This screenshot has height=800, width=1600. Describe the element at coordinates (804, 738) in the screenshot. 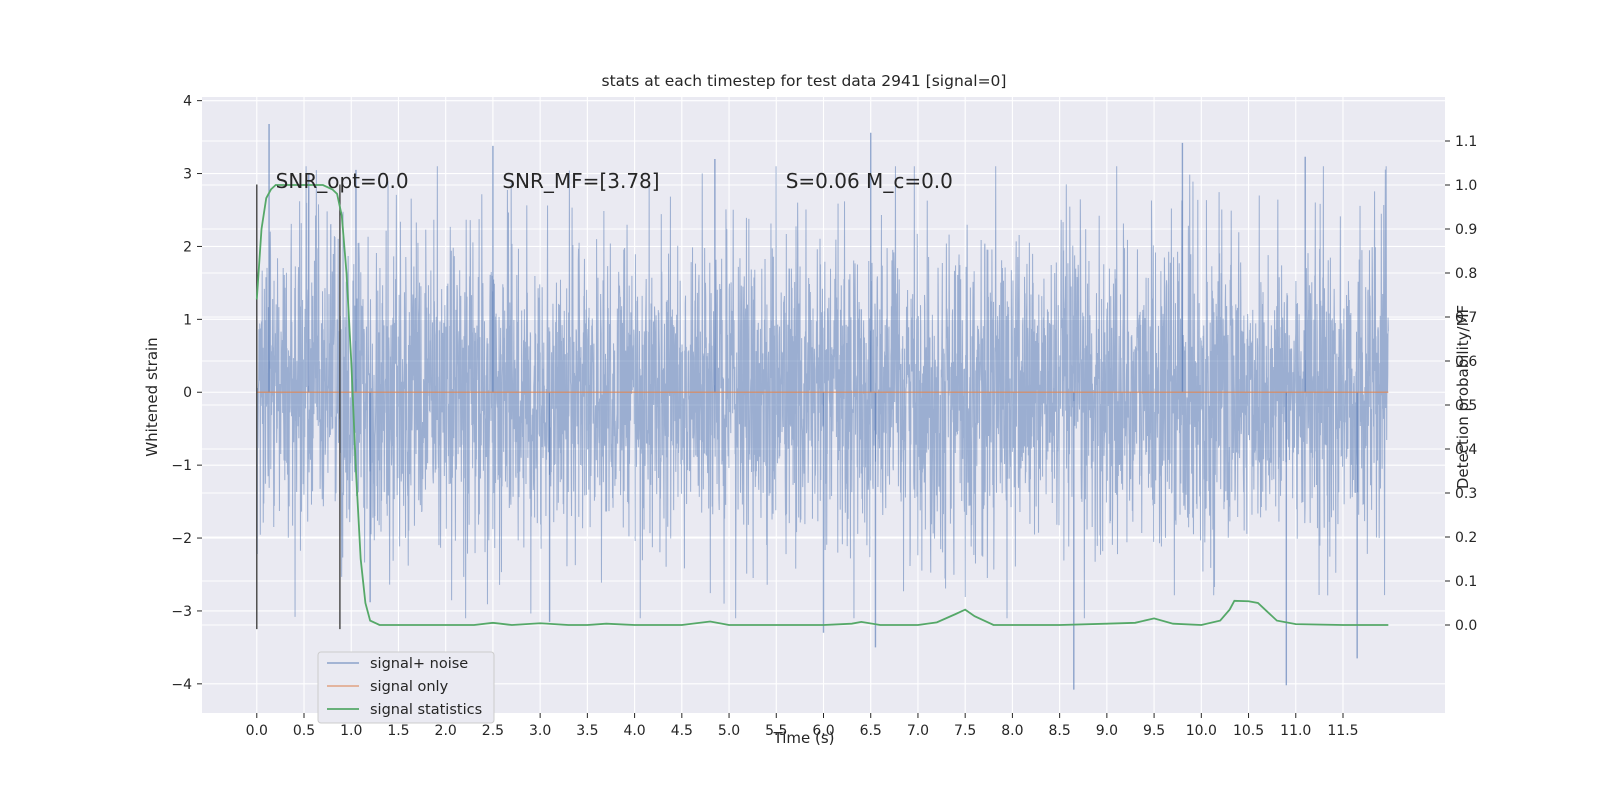

I see `x-axis-label: Time (s)` at that location.